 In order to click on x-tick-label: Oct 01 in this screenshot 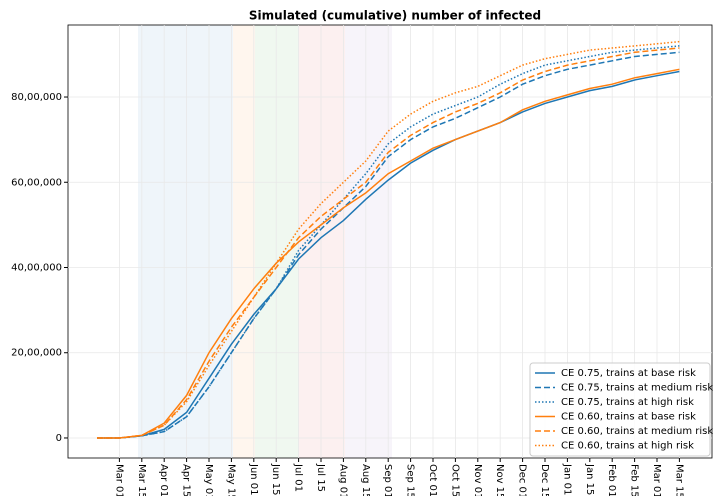, I will do `click(432, 480)`.